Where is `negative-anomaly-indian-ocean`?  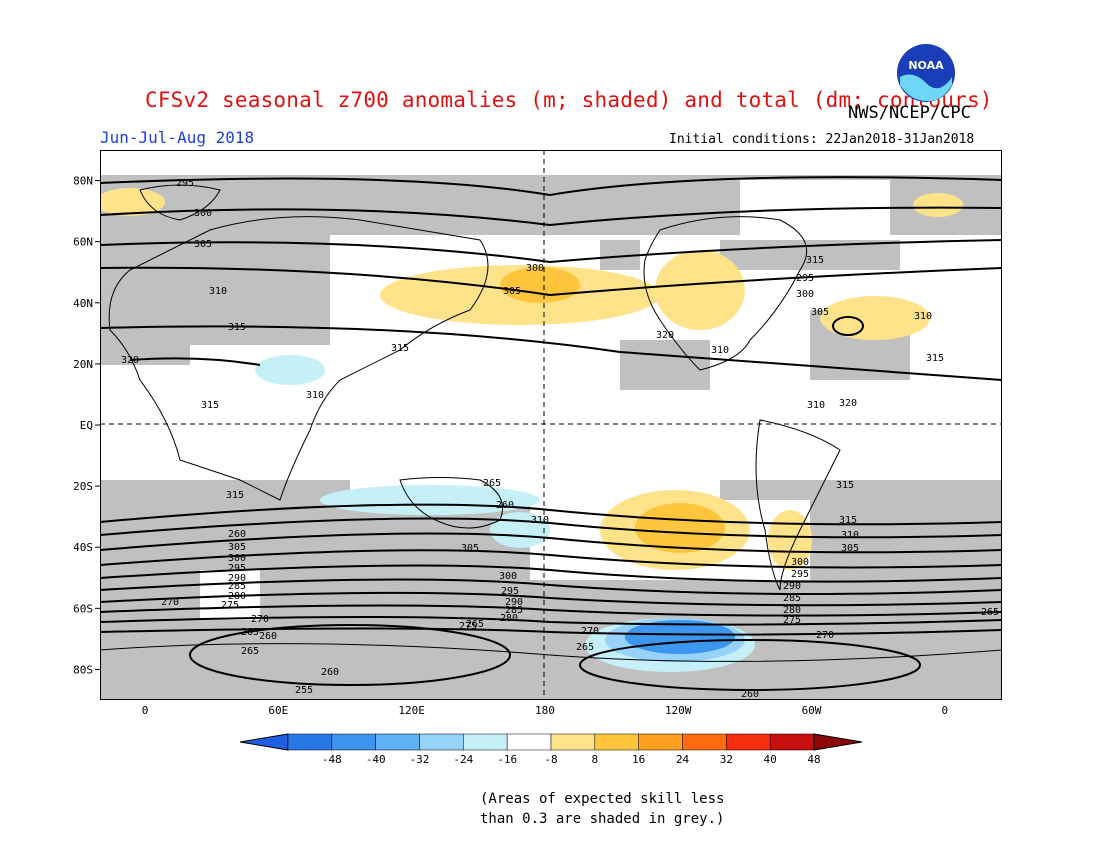 negative-anomaly-indian-ocean is located at coordinates (430, 500).